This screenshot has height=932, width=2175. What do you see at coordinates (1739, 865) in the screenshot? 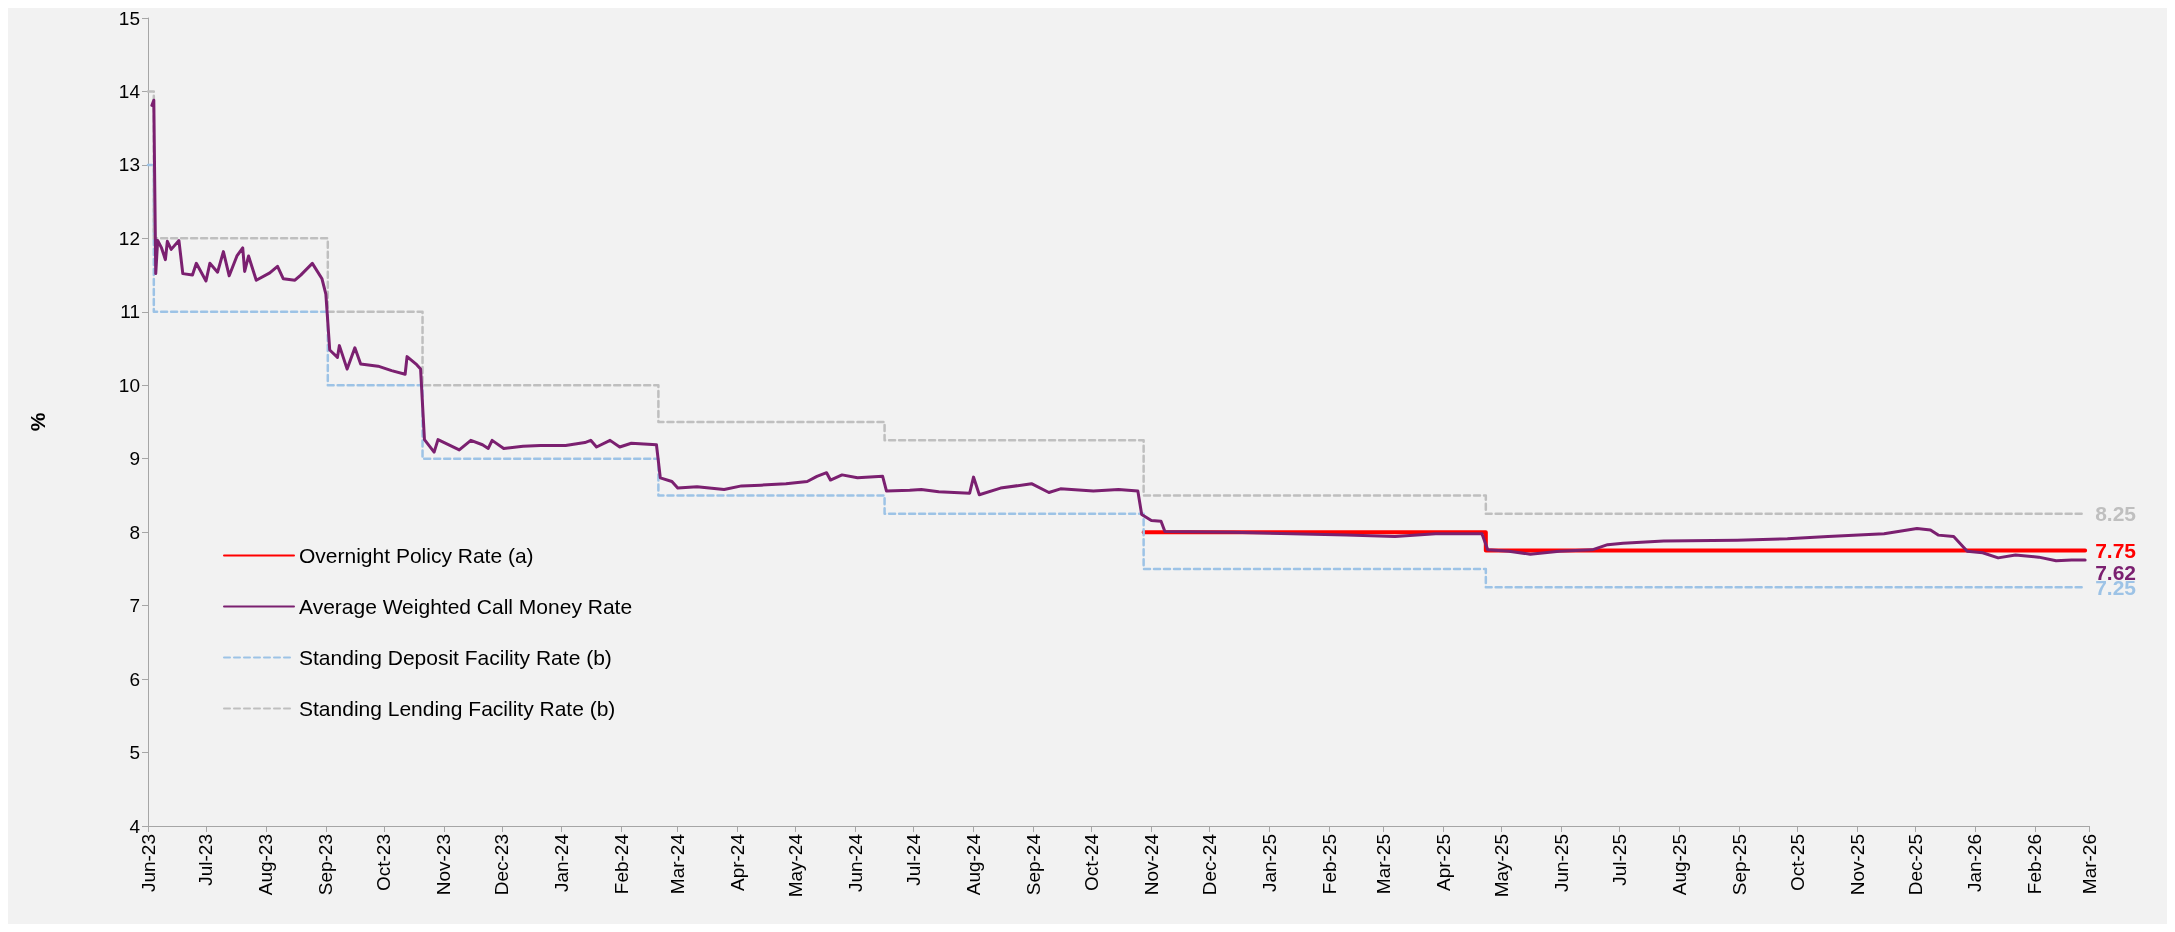
I see `x-tick-label: Sep-25` at bounding box center [1739, 865].